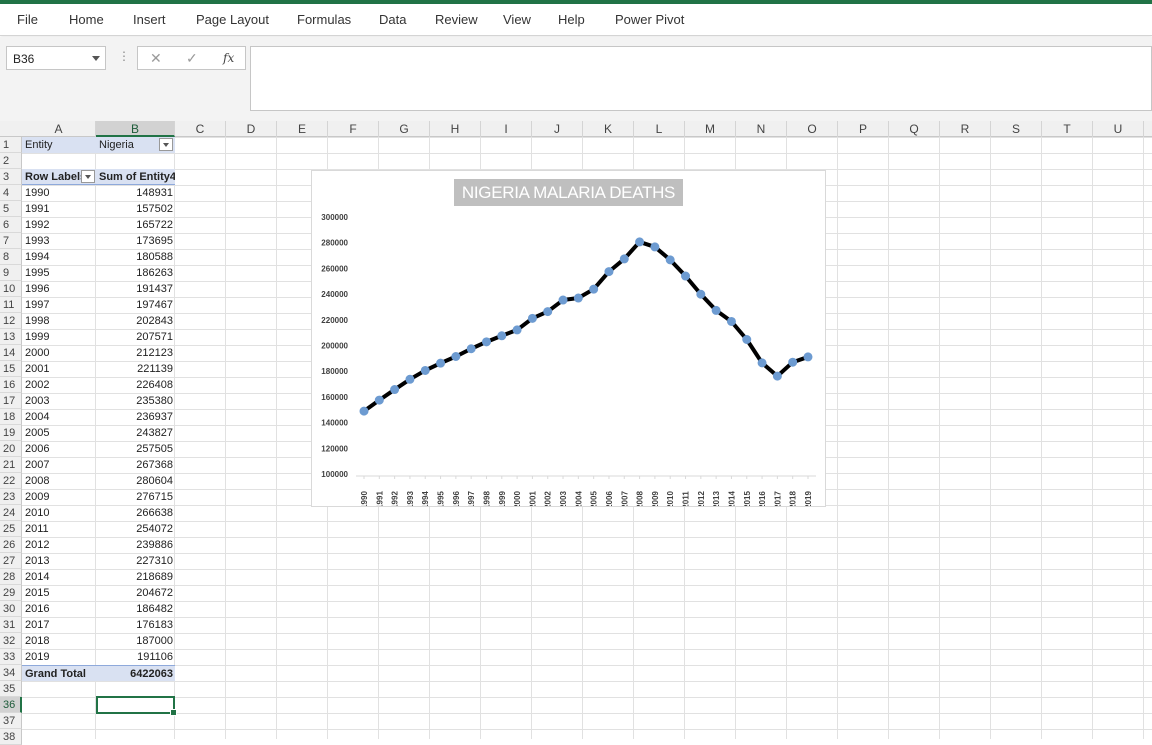 The height and width of the screenshot is (745, 1152). I want to click on row-header-38: 38, so click(11, 737).